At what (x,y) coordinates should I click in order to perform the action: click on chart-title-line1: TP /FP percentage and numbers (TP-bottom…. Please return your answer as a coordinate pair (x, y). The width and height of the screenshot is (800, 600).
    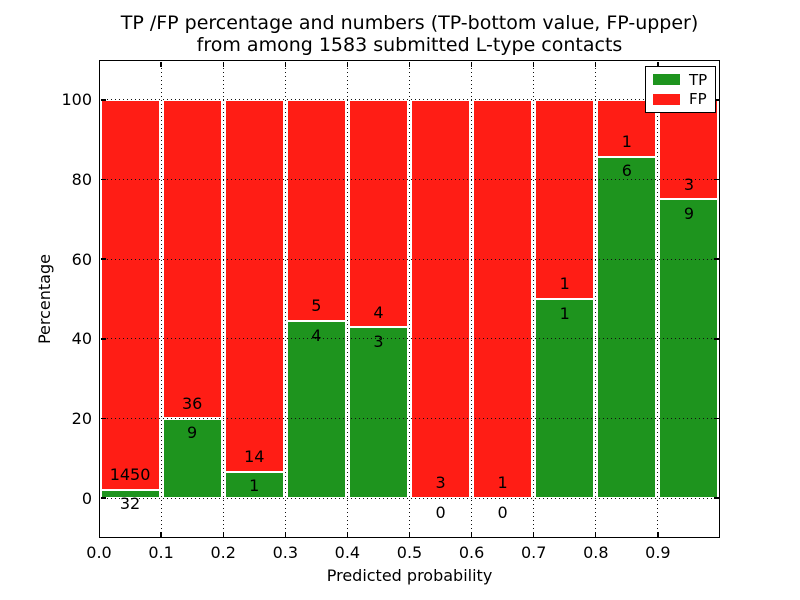
    Looking at the image, I should click on (409, 23).